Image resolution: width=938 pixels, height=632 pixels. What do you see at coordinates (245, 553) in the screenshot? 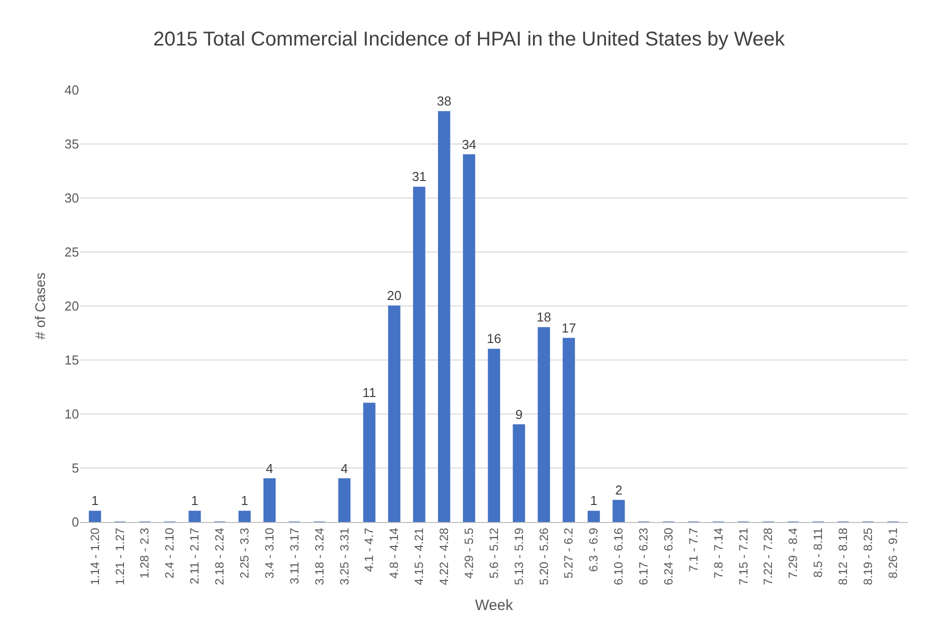
I see `x-tick-label: 2.25 - 3.3` at bounding box center [245, 553].